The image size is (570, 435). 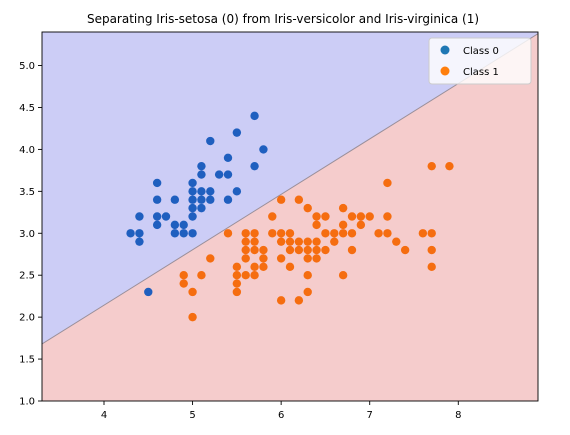 I want to click on legend-label: Class 0, so click(x=481, y=51).